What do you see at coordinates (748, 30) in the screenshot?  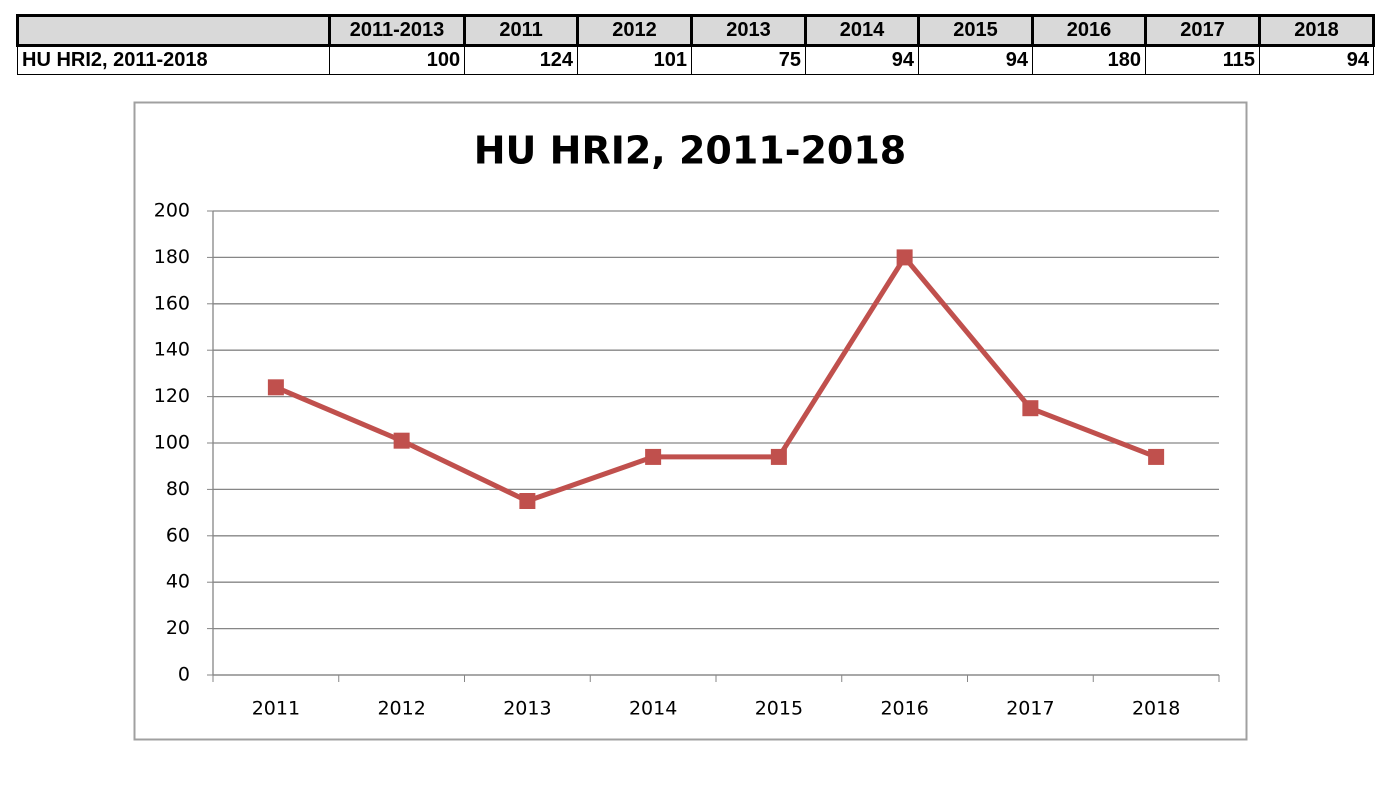 I see `column-header: 2013` at bounding box center [748, 30].